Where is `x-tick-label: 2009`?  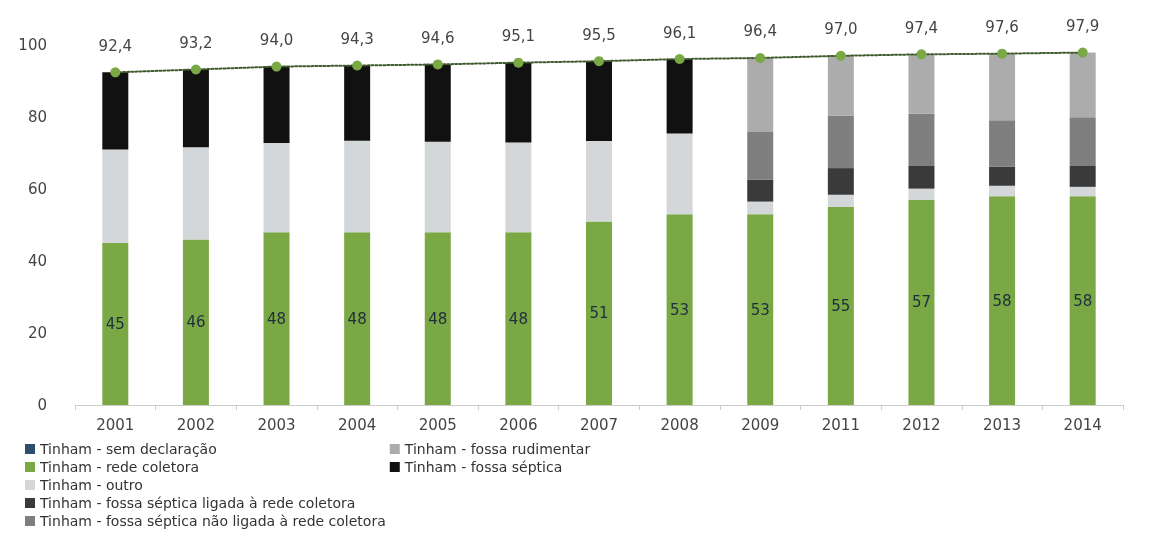 x-tick-label: 2009 is located at coordinates (760, 424).